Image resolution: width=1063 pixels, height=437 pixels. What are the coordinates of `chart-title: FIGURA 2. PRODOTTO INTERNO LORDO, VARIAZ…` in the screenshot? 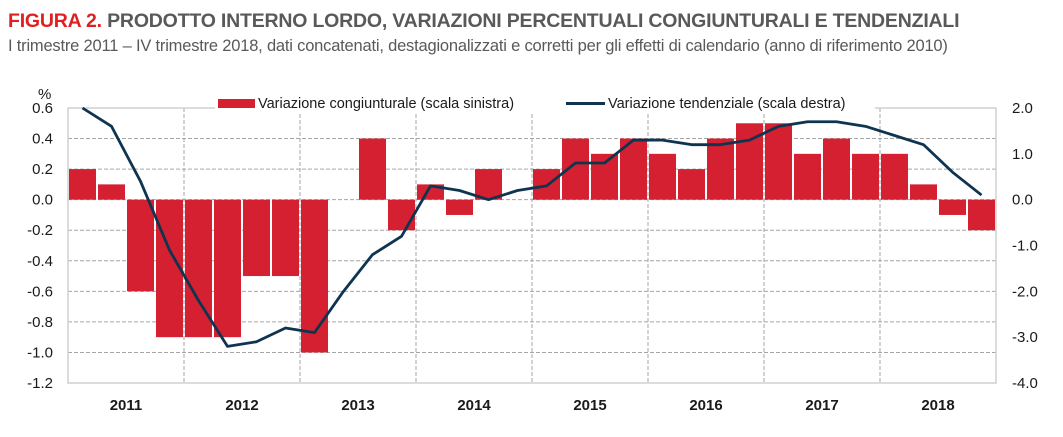 It's located at (484, 21).